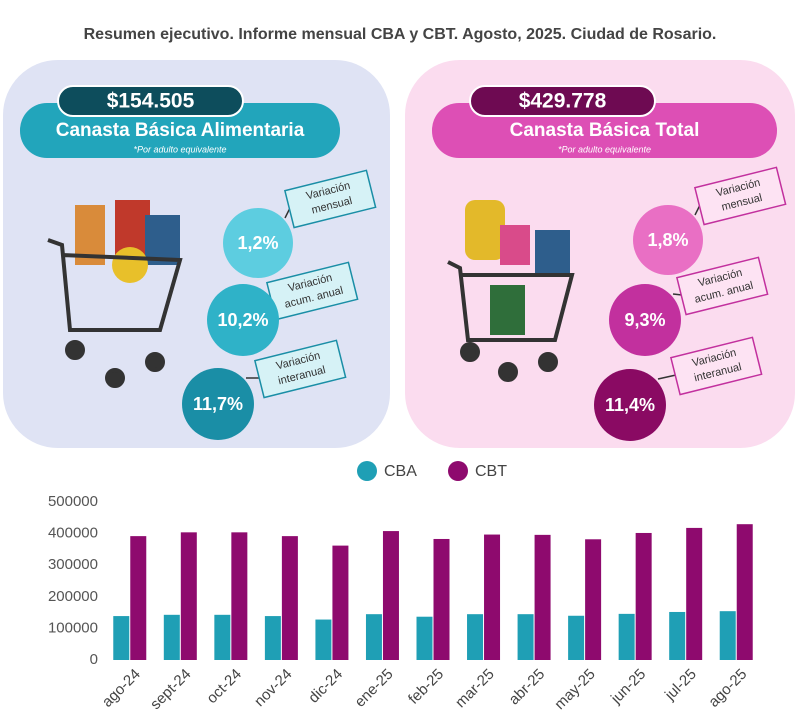 The width and height of the screenshot is (800, 723). I want to click on variation-value: 11,4%, so click(630, 405).